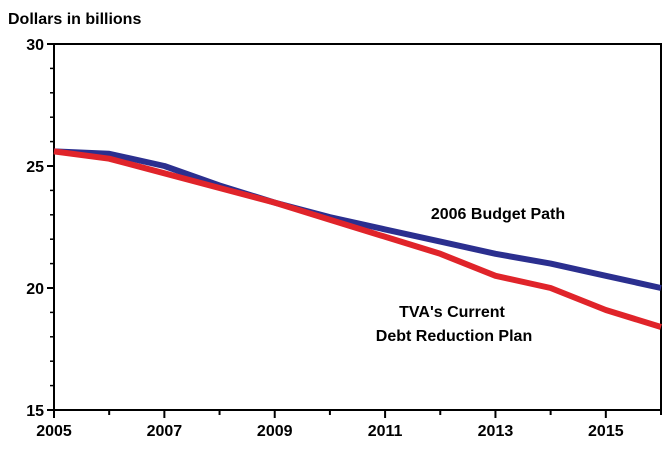 This screenshot has width=663, height=459. I want to click on x-tick-label-2007: 2007, so click(165, 431).